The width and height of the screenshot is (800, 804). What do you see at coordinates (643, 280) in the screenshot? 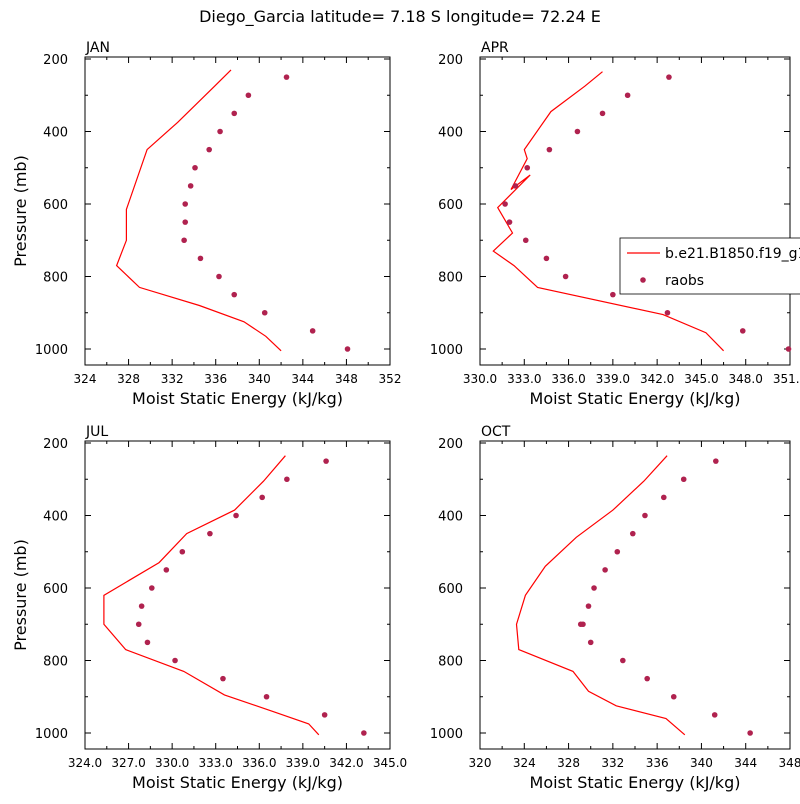
I see `legend-marker-swatch` at bounding box center [643, 280].